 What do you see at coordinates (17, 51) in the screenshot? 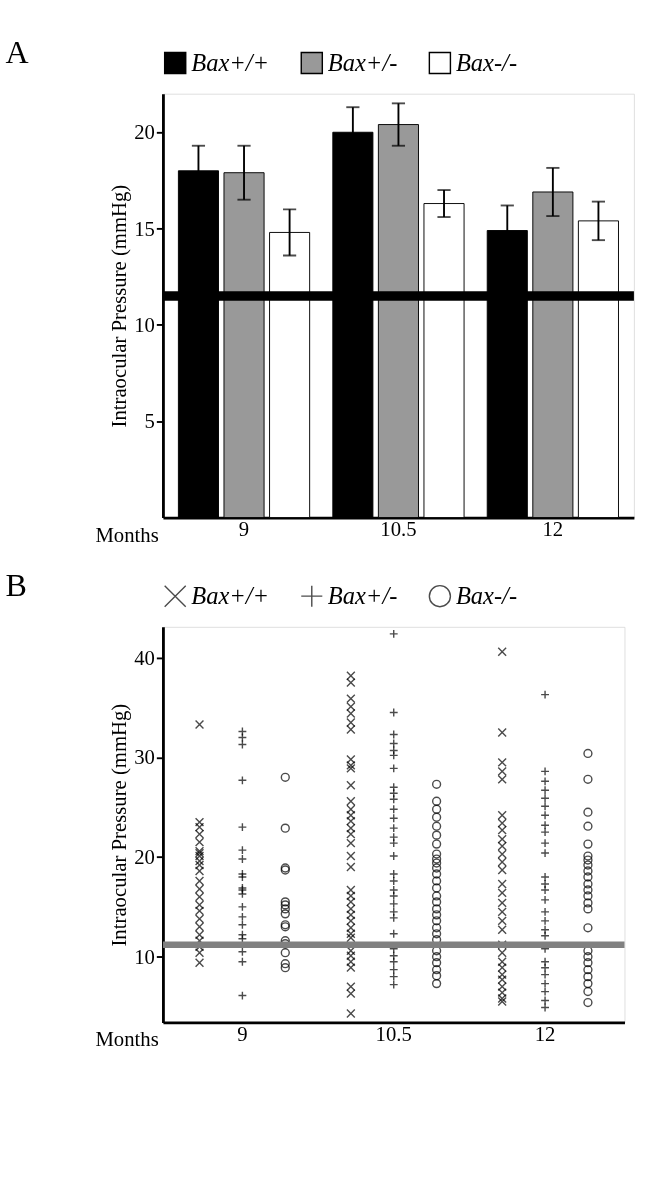
I see `chart-title: A` at bounding box center [17, 51].